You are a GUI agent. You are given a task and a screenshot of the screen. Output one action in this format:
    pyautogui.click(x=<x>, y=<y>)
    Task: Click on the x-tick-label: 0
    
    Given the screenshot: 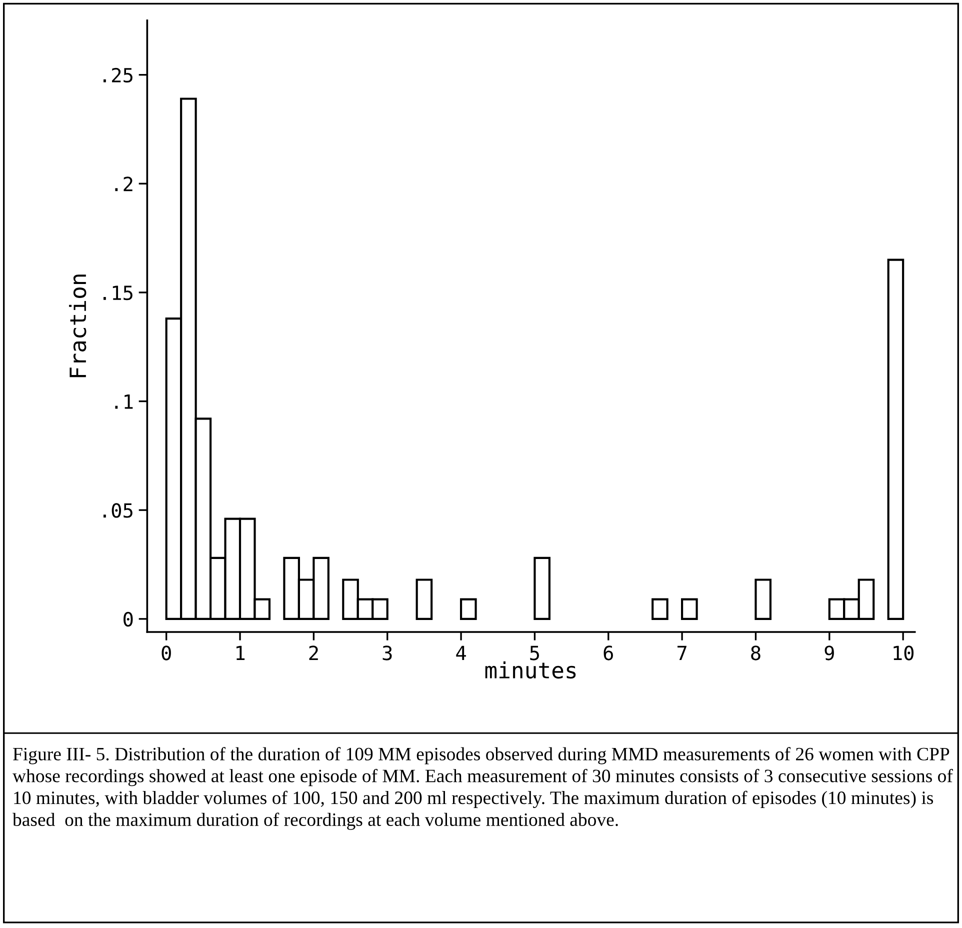 What is the action you would take?
    pyautogui.click(x=166, y=653)
    